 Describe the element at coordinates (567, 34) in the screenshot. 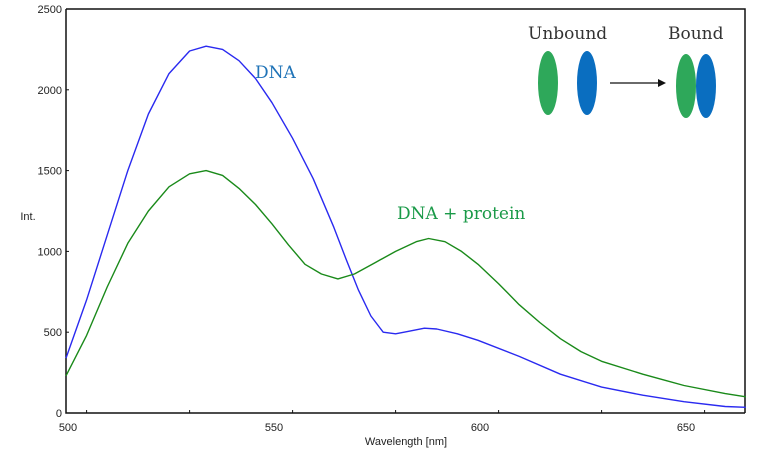

I see `unbound-label: Unbound` at that location.